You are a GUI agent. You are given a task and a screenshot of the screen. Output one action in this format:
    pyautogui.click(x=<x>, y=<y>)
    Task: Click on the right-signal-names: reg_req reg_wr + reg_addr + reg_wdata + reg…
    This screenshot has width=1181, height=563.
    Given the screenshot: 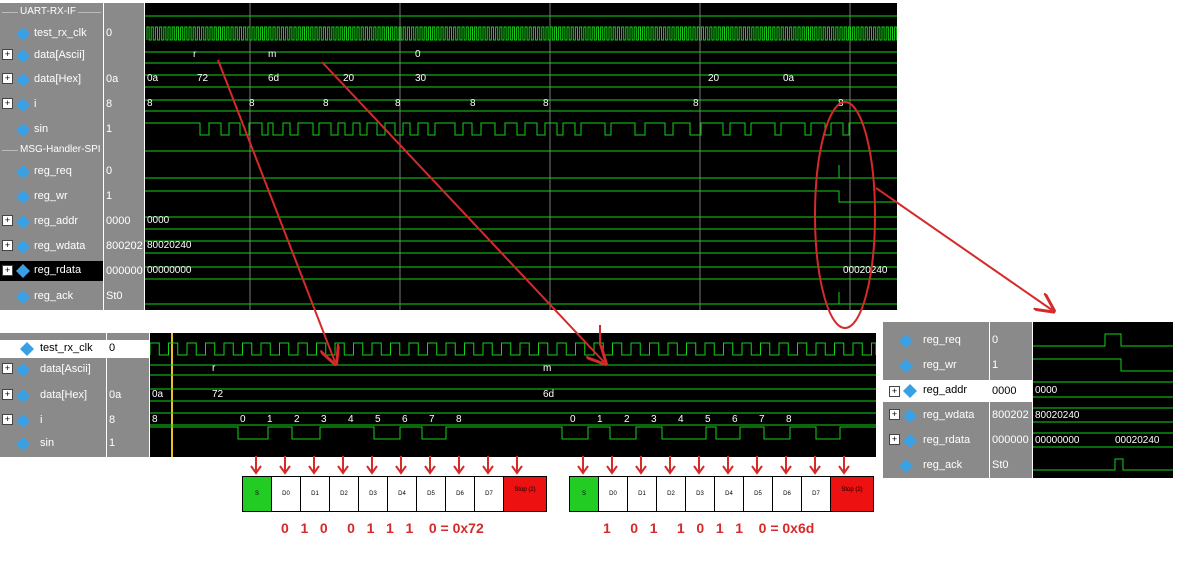 What is the action you would take?
    pyautogui.click(x=936, y=400)
    